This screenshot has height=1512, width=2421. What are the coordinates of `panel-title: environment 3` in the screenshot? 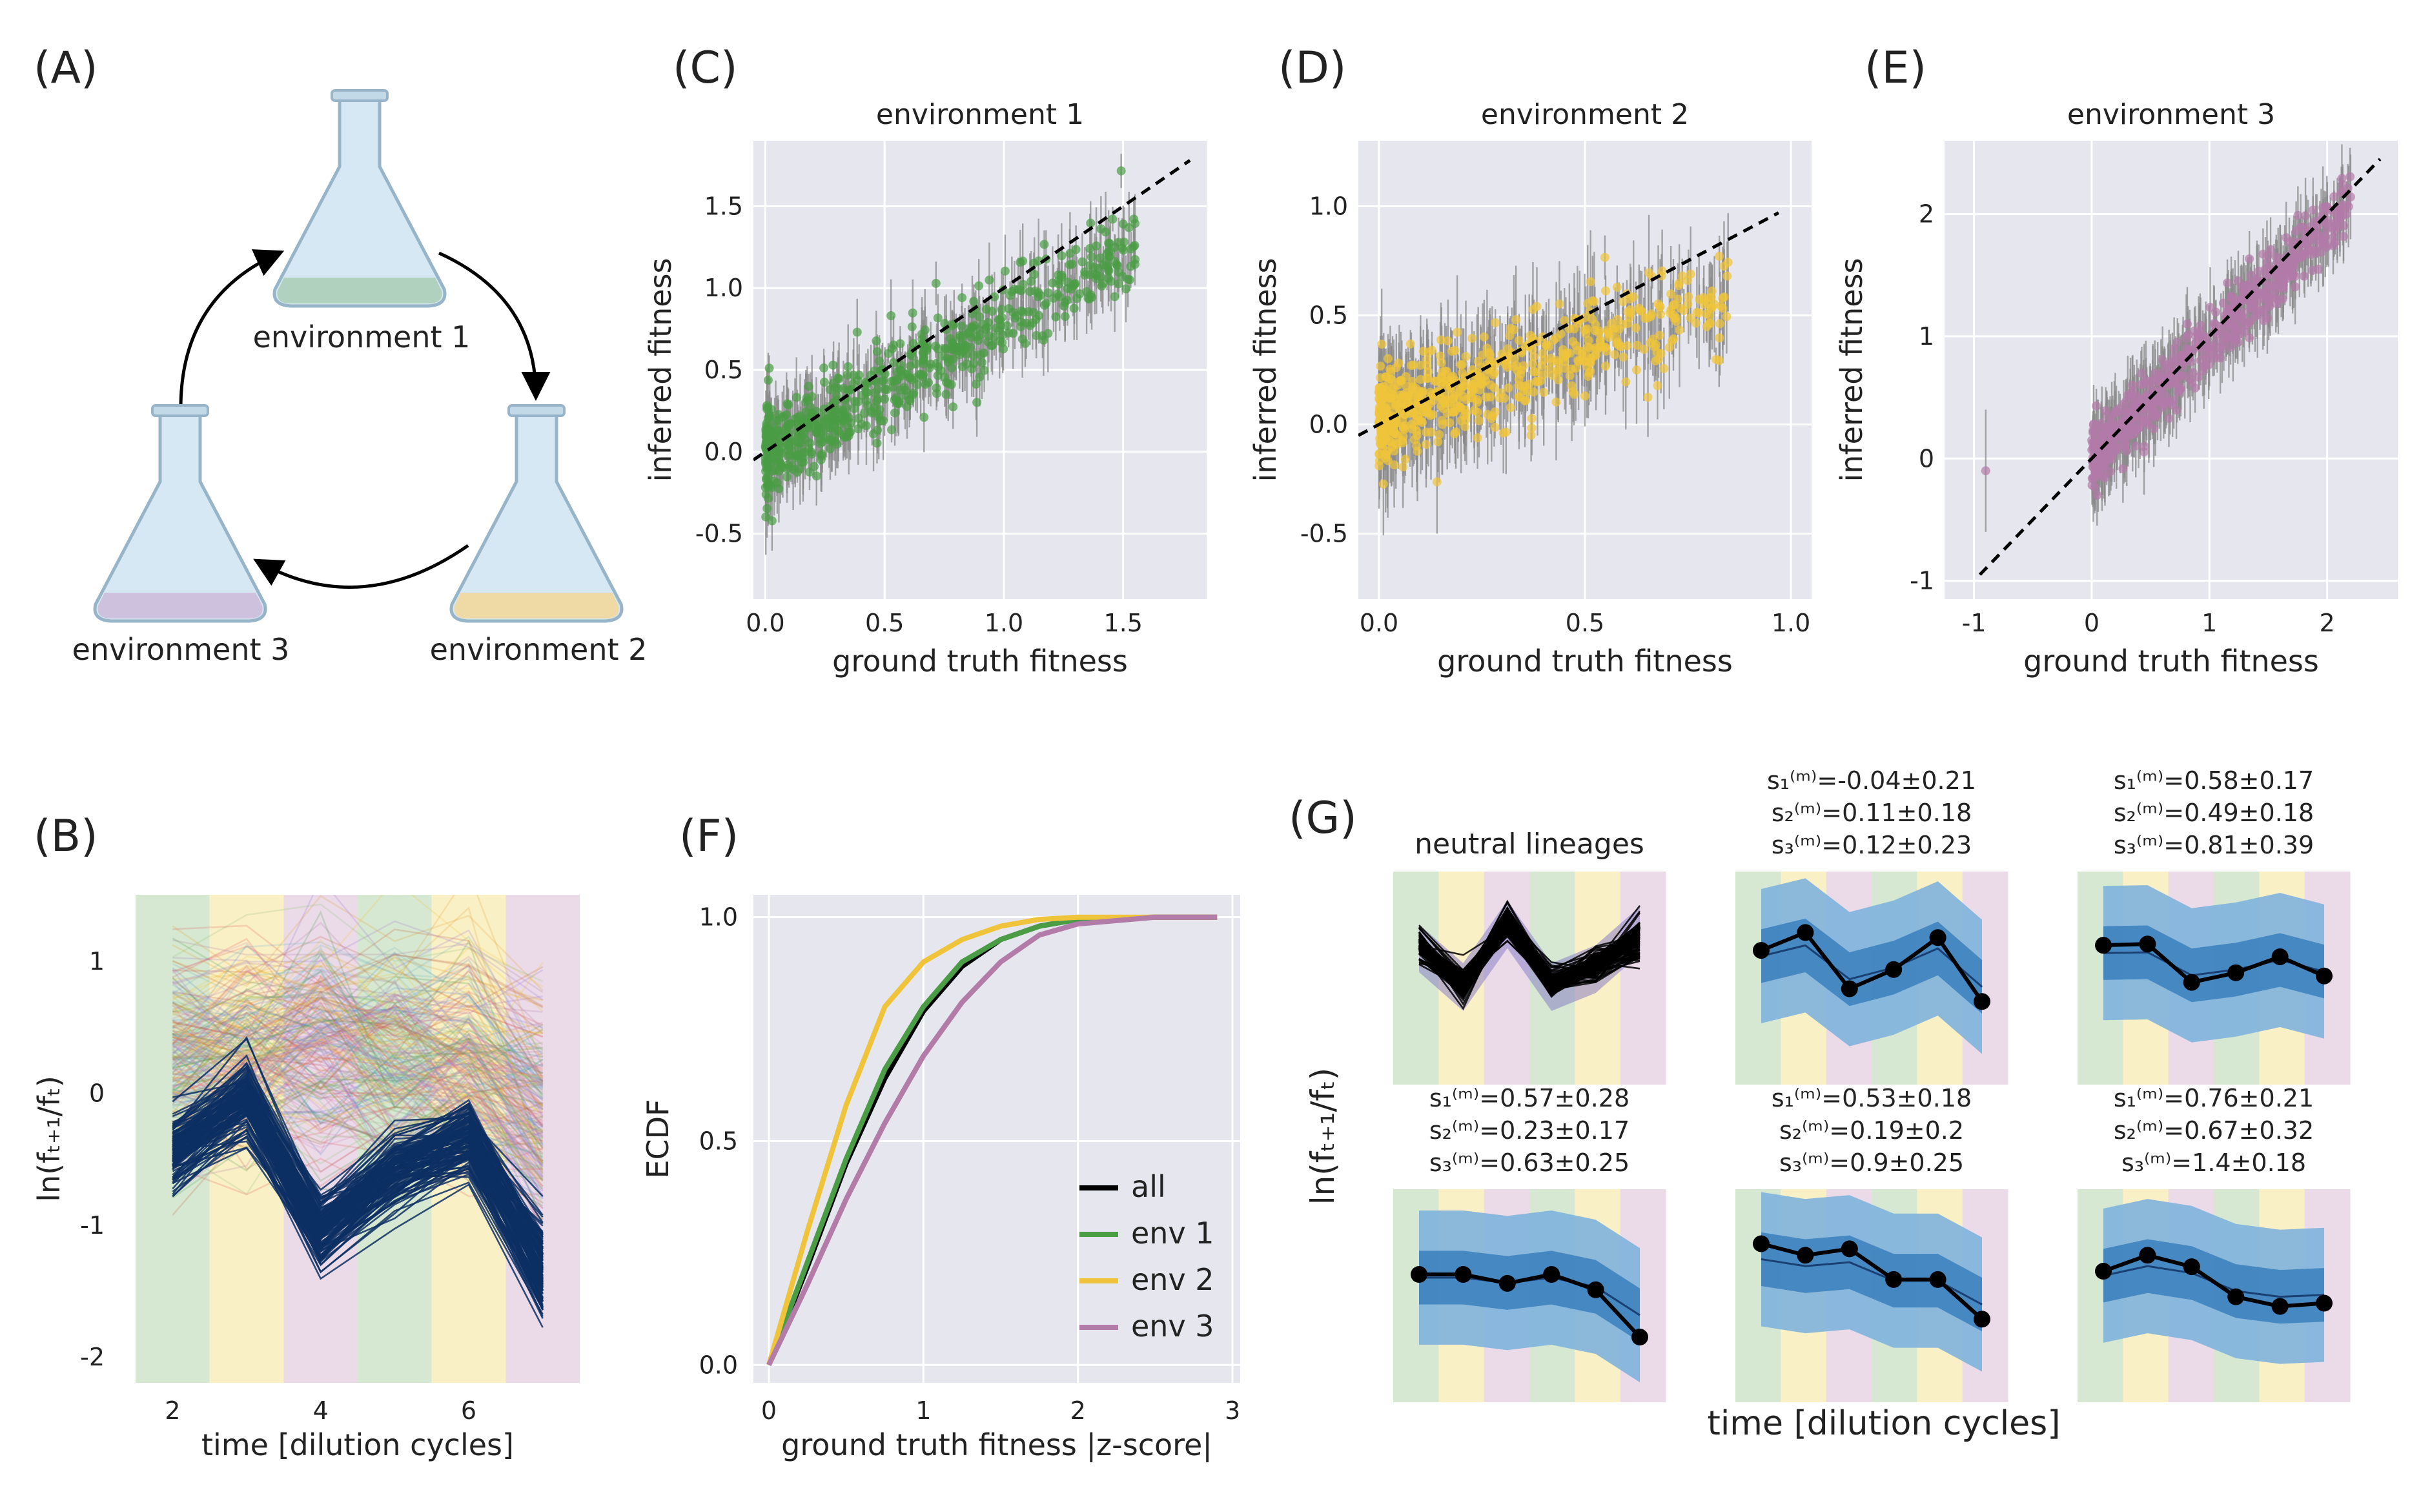 It's located at (2171, 114).